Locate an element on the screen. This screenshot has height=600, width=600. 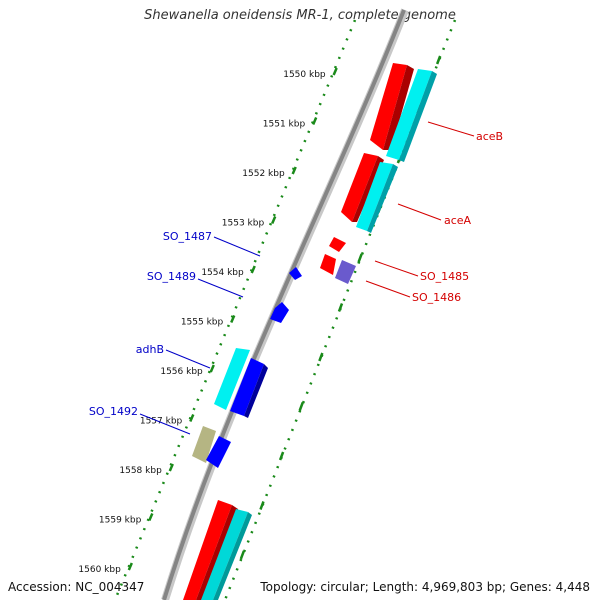
ruler-tick-label: 1555 kbp is located at coordinates (202, 323).